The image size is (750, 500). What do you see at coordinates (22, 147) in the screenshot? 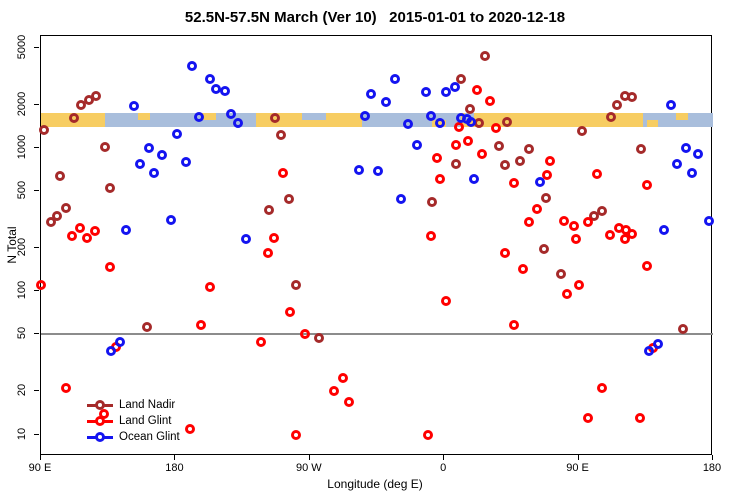
I see `y-tick-label: 1000` at bounding box center [22, 147].